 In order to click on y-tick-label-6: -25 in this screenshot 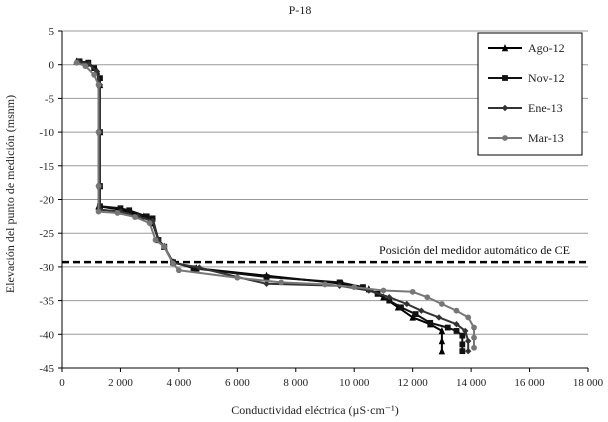, I will do `click(46, 234)`.